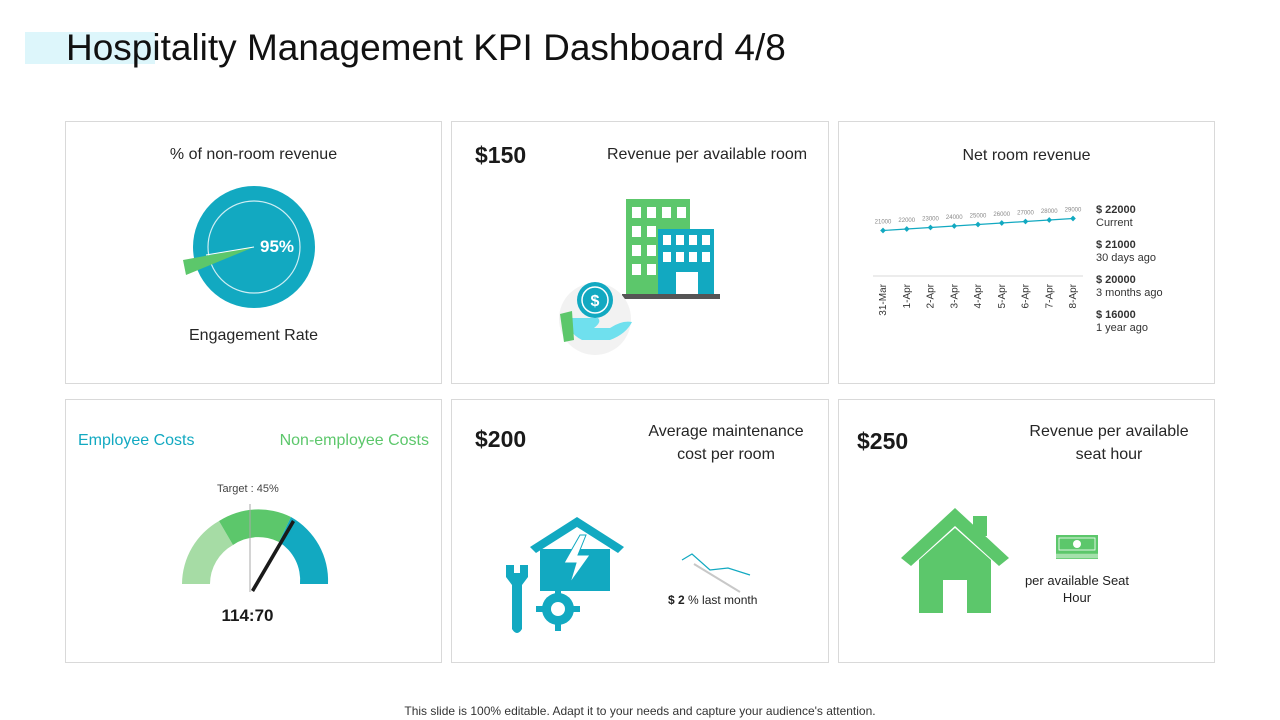 The image size is (1280, 720). What do you see at coordinates (595, 301) in the screenshot?
I see `coin-dollar-sign: $` at bounding box center [595, 301].